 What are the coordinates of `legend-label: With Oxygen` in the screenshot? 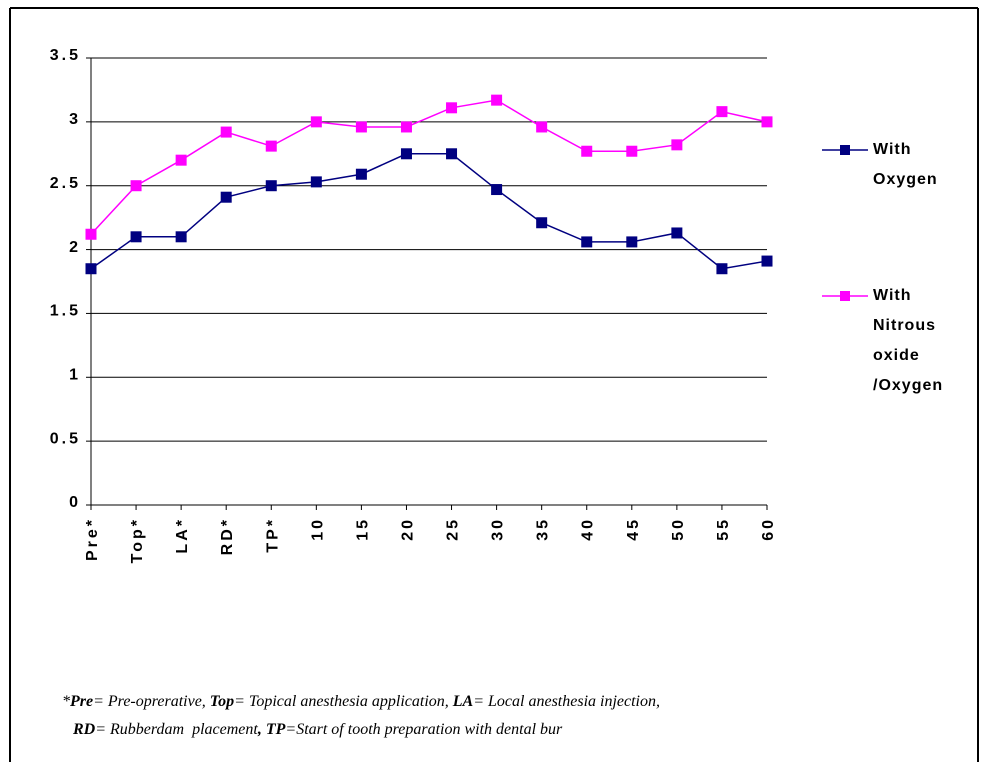 It's located at (905, 164).